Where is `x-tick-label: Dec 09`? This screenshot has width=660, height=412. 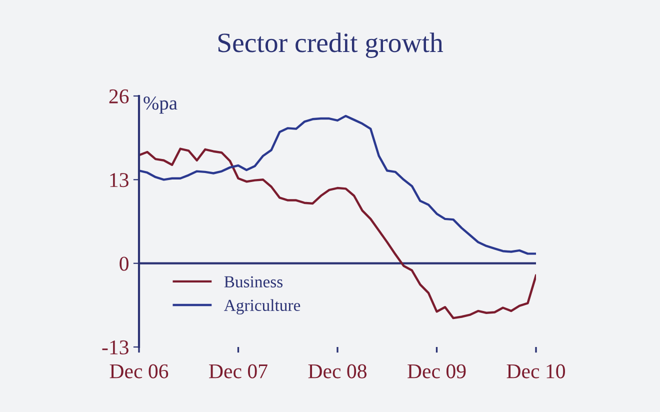
x-tick-label: Dec 09 is located at coordinates (437, 371).